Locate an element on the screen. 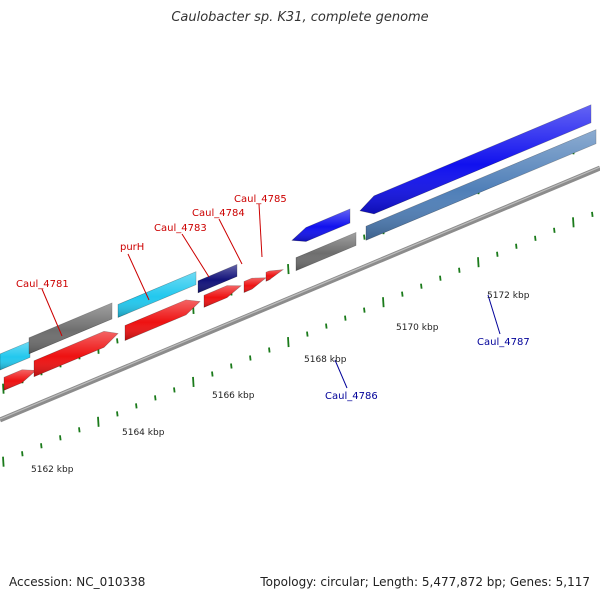 Image resolution: width=600 pixels, height=600 pixels. gene-label: Caul_4784 is located at coordinates (218, 213).